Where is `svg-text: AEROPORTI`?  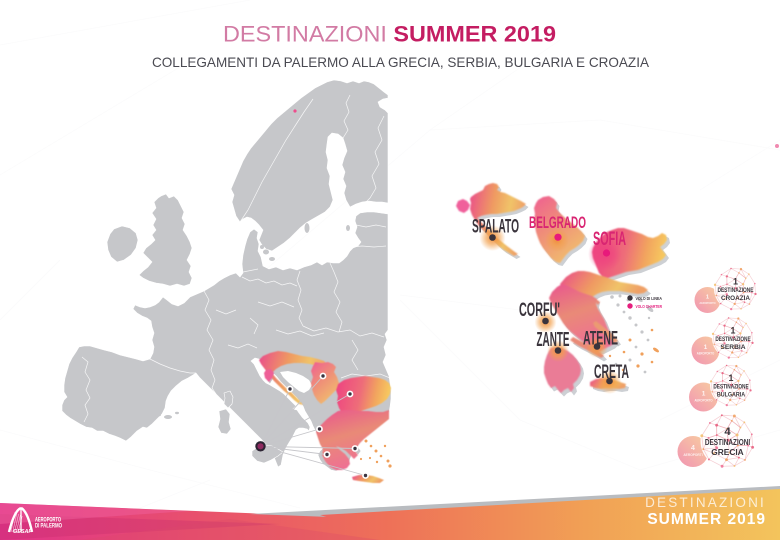 svg-text: AEROPORTI is located at coordinates (692, 455).